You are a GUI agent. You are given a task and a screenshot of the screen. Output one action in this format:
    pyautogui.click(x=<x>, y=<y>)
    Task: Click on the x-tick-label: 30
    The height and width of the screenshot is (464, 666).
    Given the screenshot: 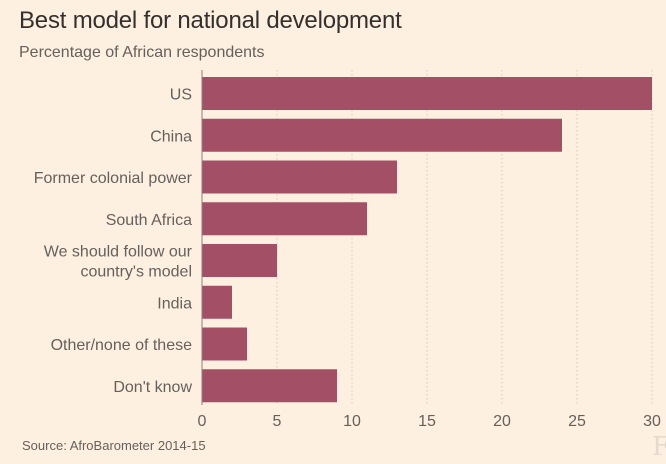 What is the action you would take?
    pyautogui.click(x=652, y=421)
    